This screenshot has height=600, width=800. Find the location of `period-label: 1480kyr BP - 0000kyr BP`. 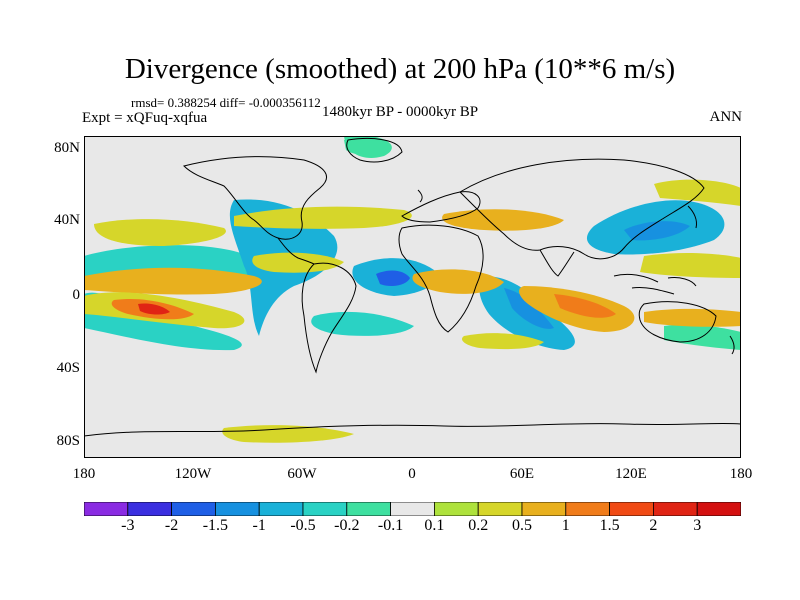

period-label: 1480kyr BP - 0000kyr BP is located at coordinates (400, 112).